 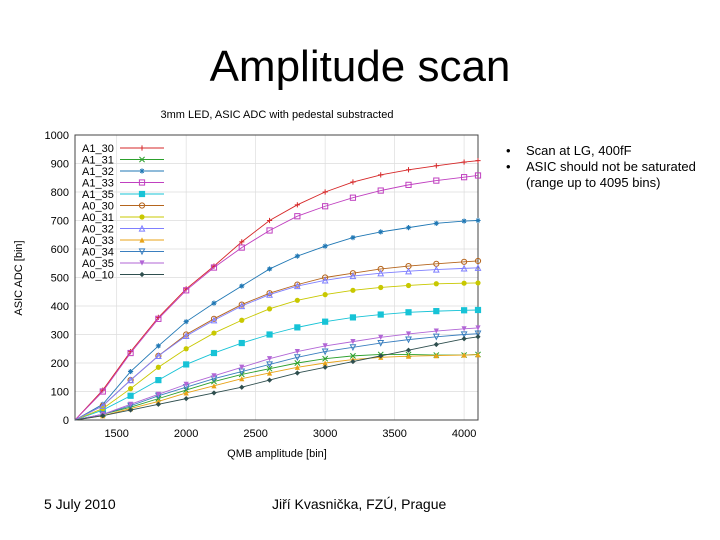 What do you see at coordinates (57, 136) in the screenshot?
I see `y-tick-label: 1000` at bounding box center [57, 136].